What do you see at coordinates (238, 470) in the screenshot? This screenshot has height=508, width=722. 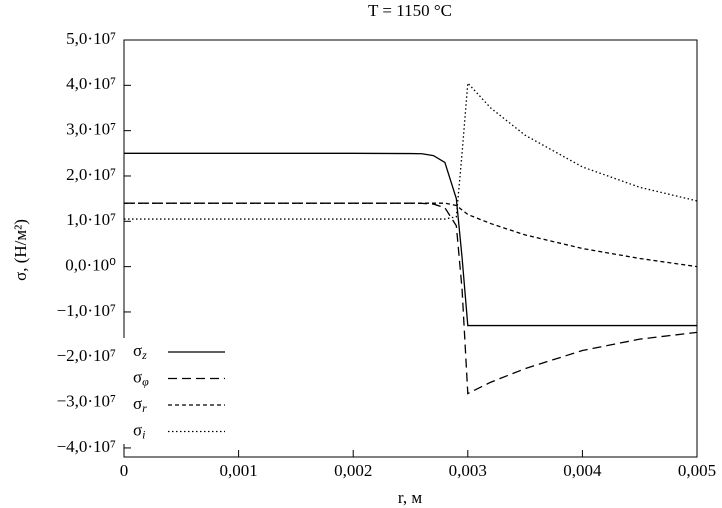 I see `x-tick-label: 0,001` at bounding box center [238, 470].